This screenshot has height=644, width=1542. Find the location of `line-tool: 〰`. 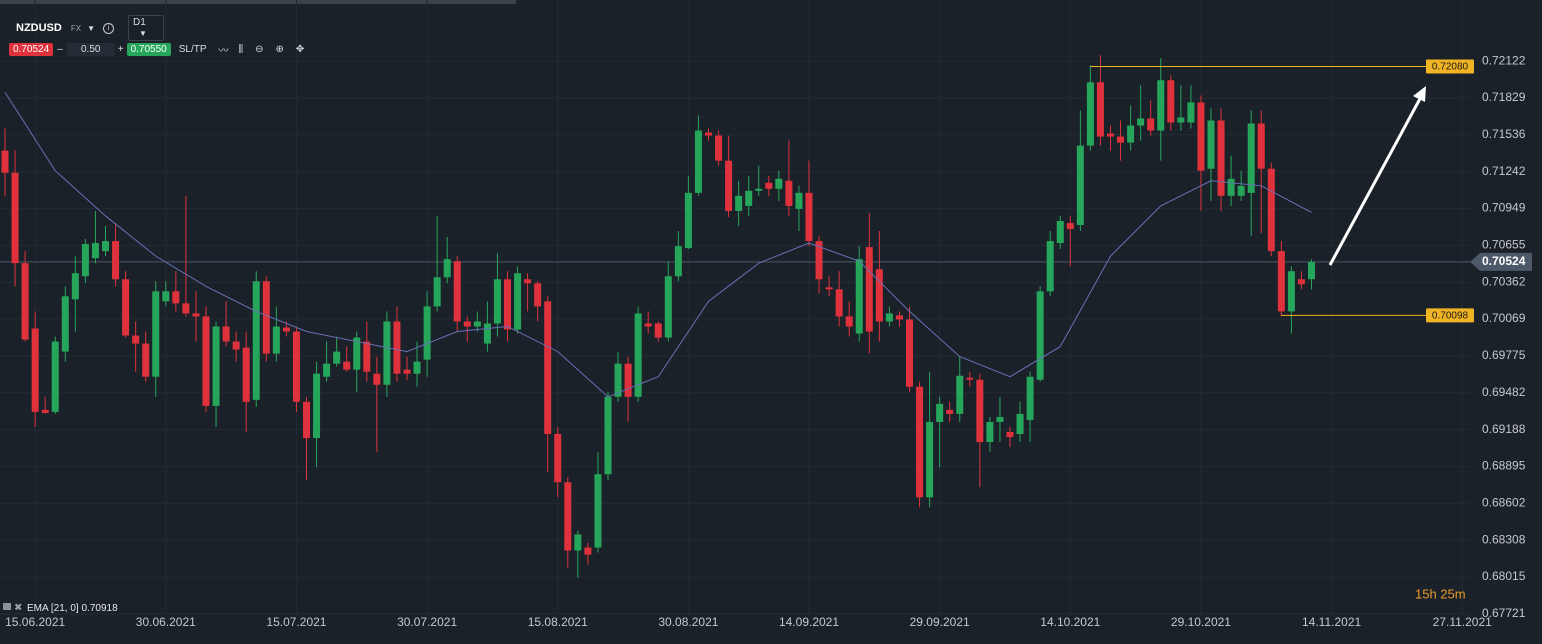

line-tool: 〰 is located at coordinates (223, 51).